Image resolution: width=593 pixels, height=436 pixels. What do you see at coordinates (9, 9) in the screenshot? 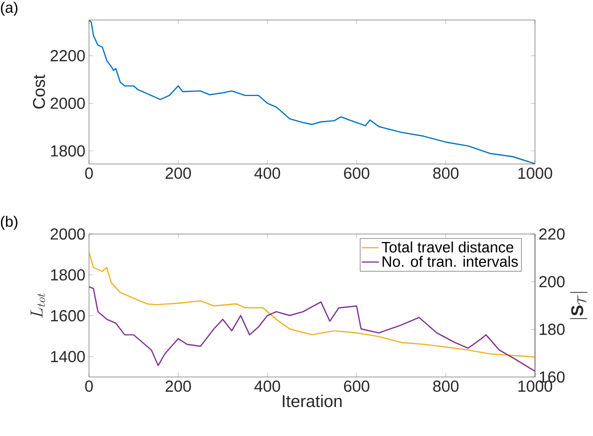
I see `chart-title: (a)` at bounding box center [9, 9].